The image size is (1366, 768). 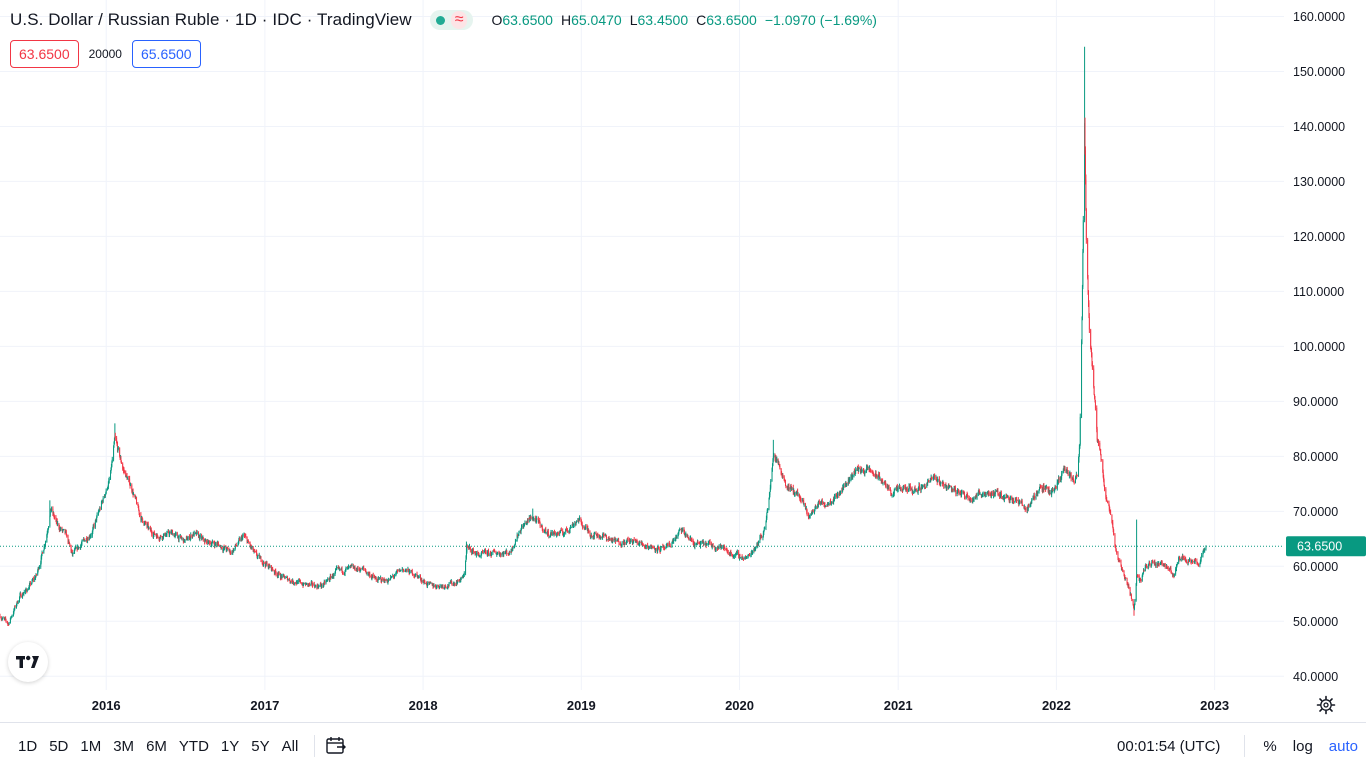 What do you see at coordinates (124, 746) in the screenshot?
I see `range-3m-button: 3M` at bounding box center [124, 746].